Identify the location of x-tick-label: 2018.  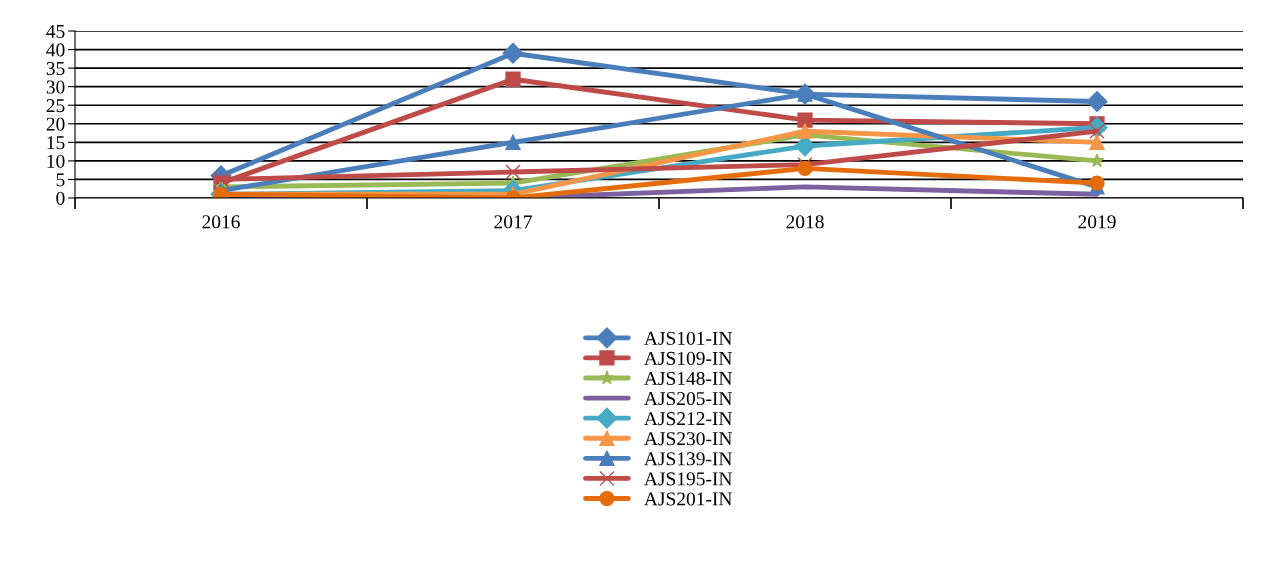
(805, 222).